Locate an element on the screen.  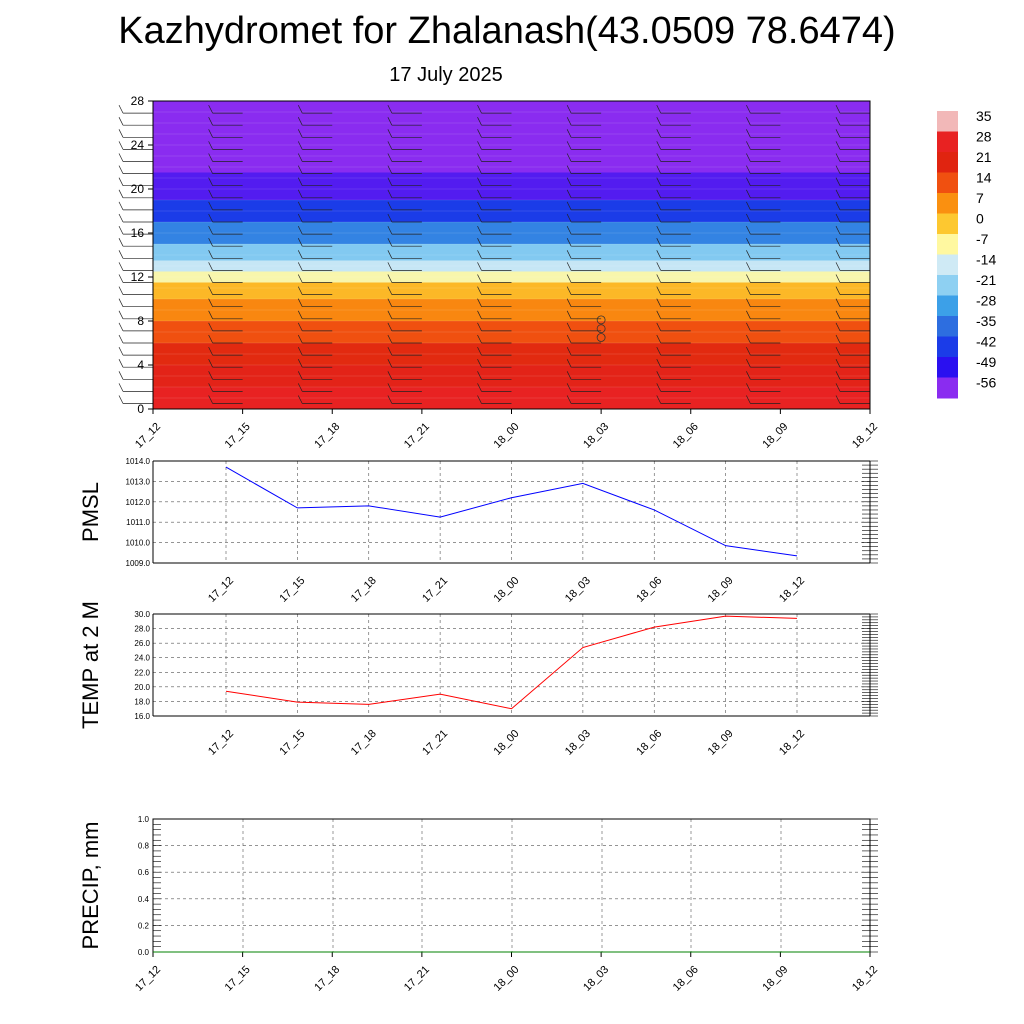
y-tick-label: 24 is located at coordinates (138, 145).